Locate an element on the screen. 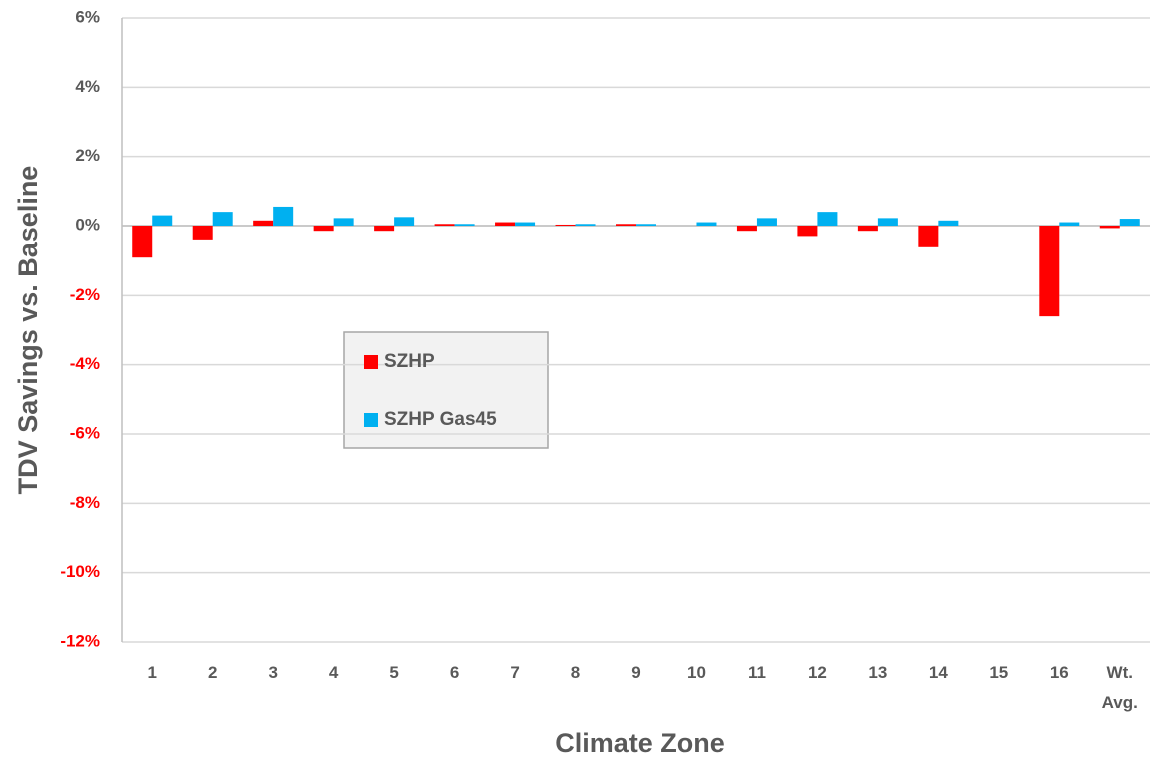 This screenshot has width=1161, height=765. x-tick-label: 3 is located at coordinates (273, 672).